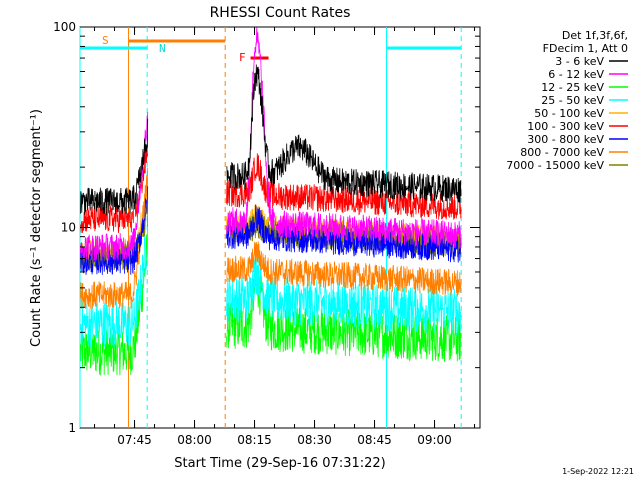  I want to click on y-tick-label-1: 10, so click(68, 228).